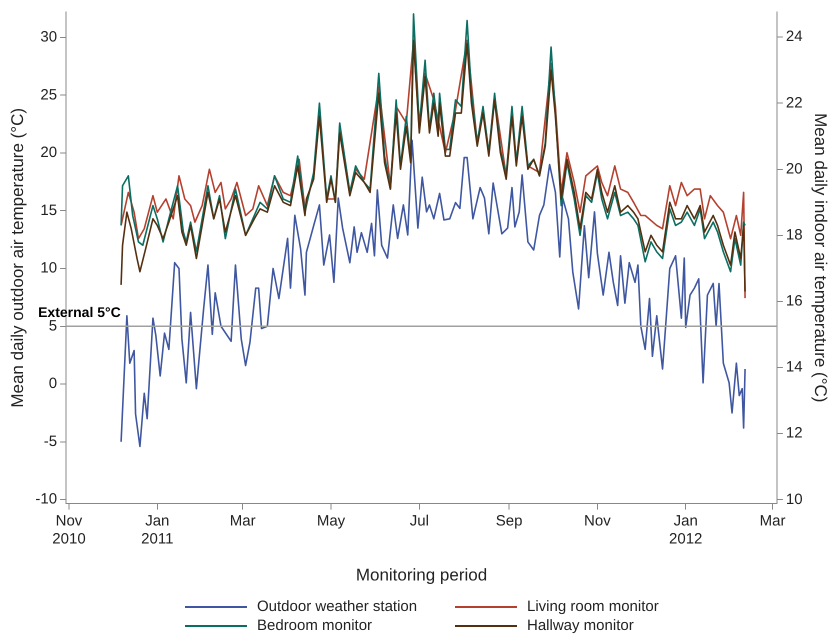 Image resolution: width=840 pixels, height=640 pixels. I want to click on y2-tick-label: 22, so click(794, 103).